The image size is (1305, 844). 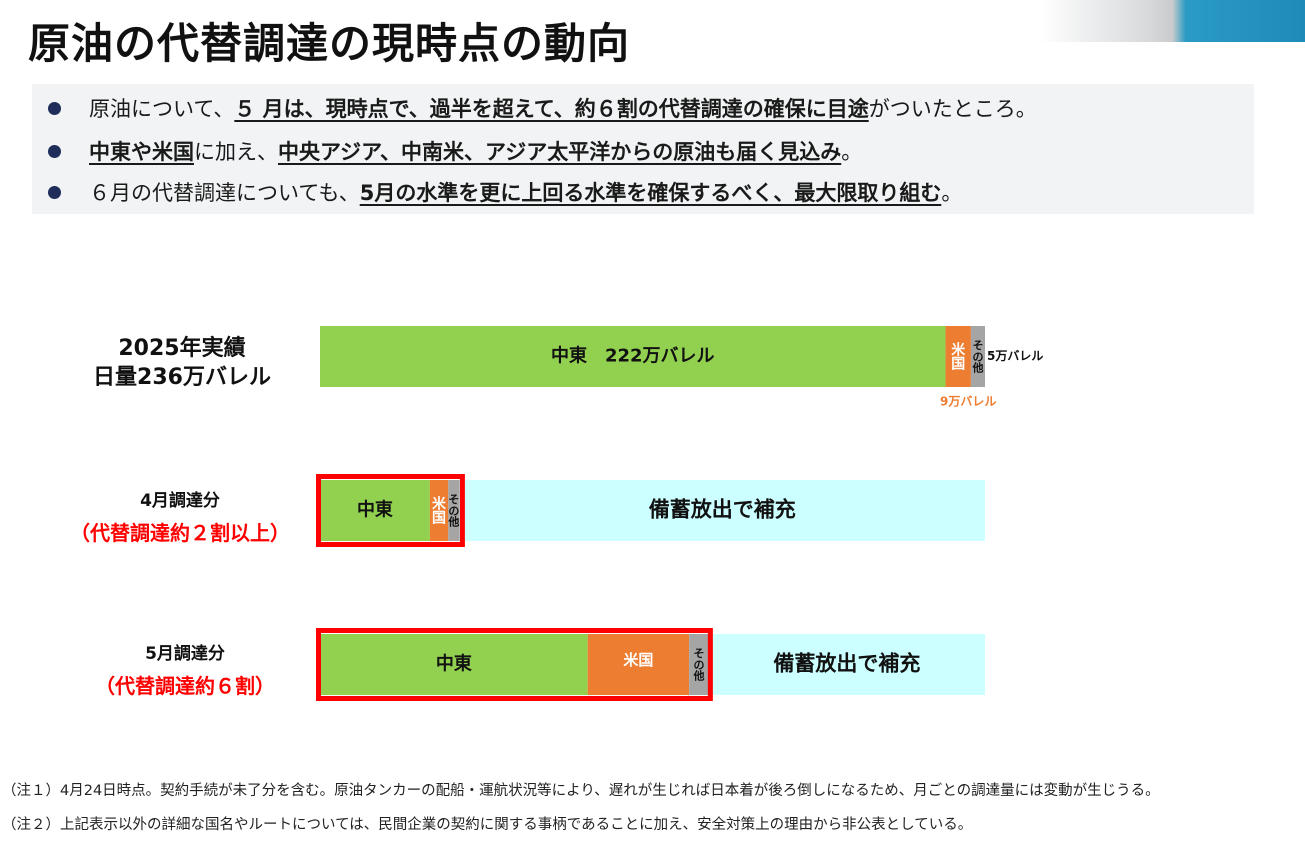 I want to click on row-label-2025-line2: 日量236万バレル, so click(x=182, y=377).